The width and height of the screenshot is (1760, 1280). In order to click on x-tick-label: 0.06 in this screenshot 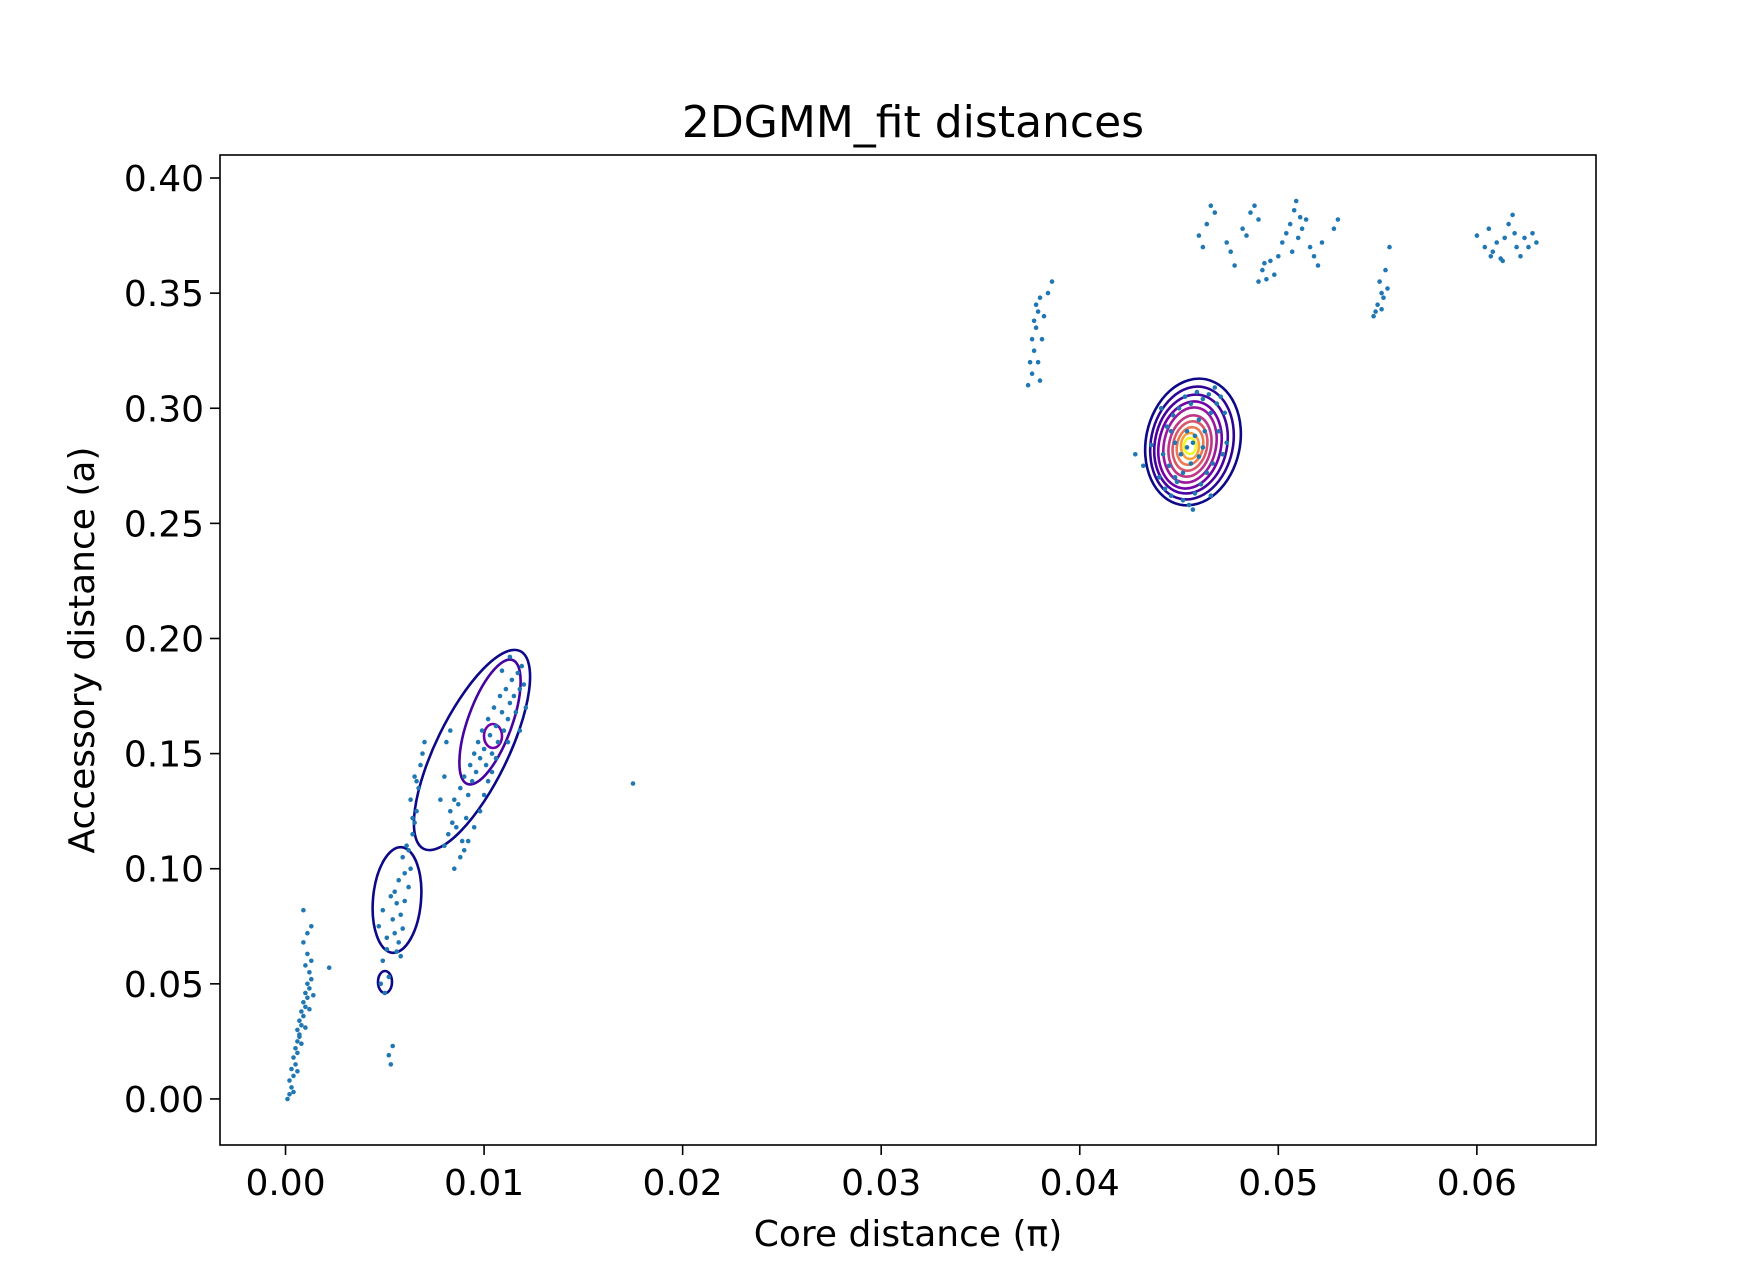, I will do `click(1477, 1183)`.